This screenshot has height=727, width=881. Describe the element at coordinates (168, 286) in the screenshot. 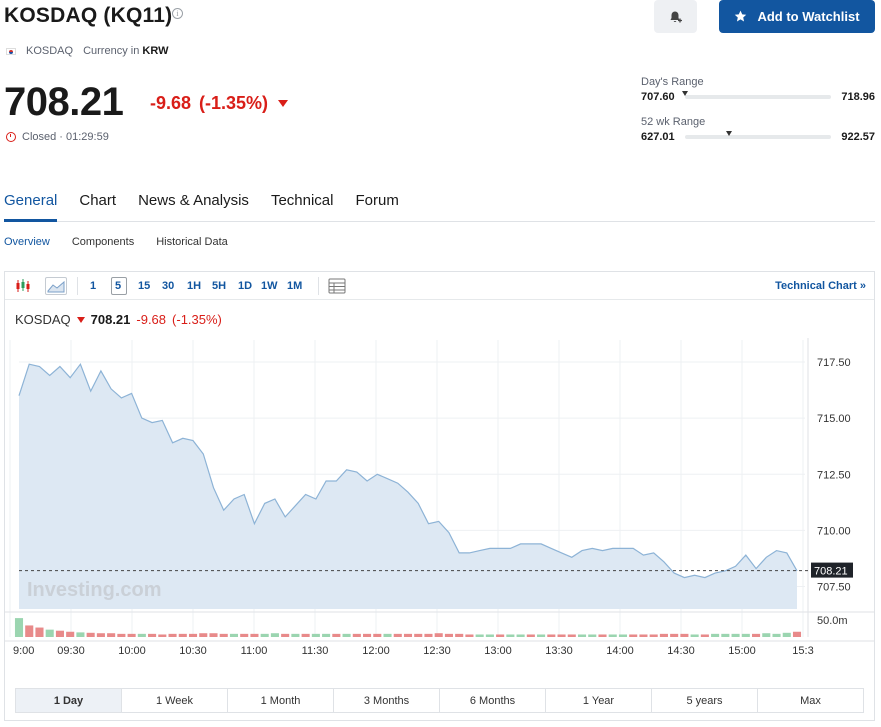

I see `interval-30: 30` at that location.